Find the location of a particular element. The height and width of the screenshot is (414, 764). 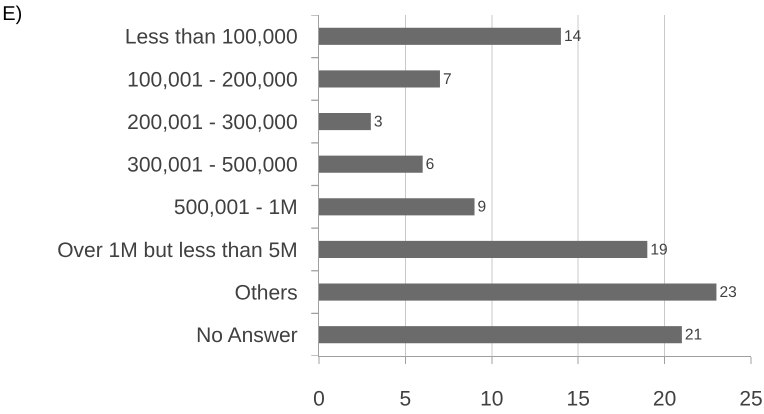

y-tick-label: 500,001 - 1M is located at coordinates (236, 208).